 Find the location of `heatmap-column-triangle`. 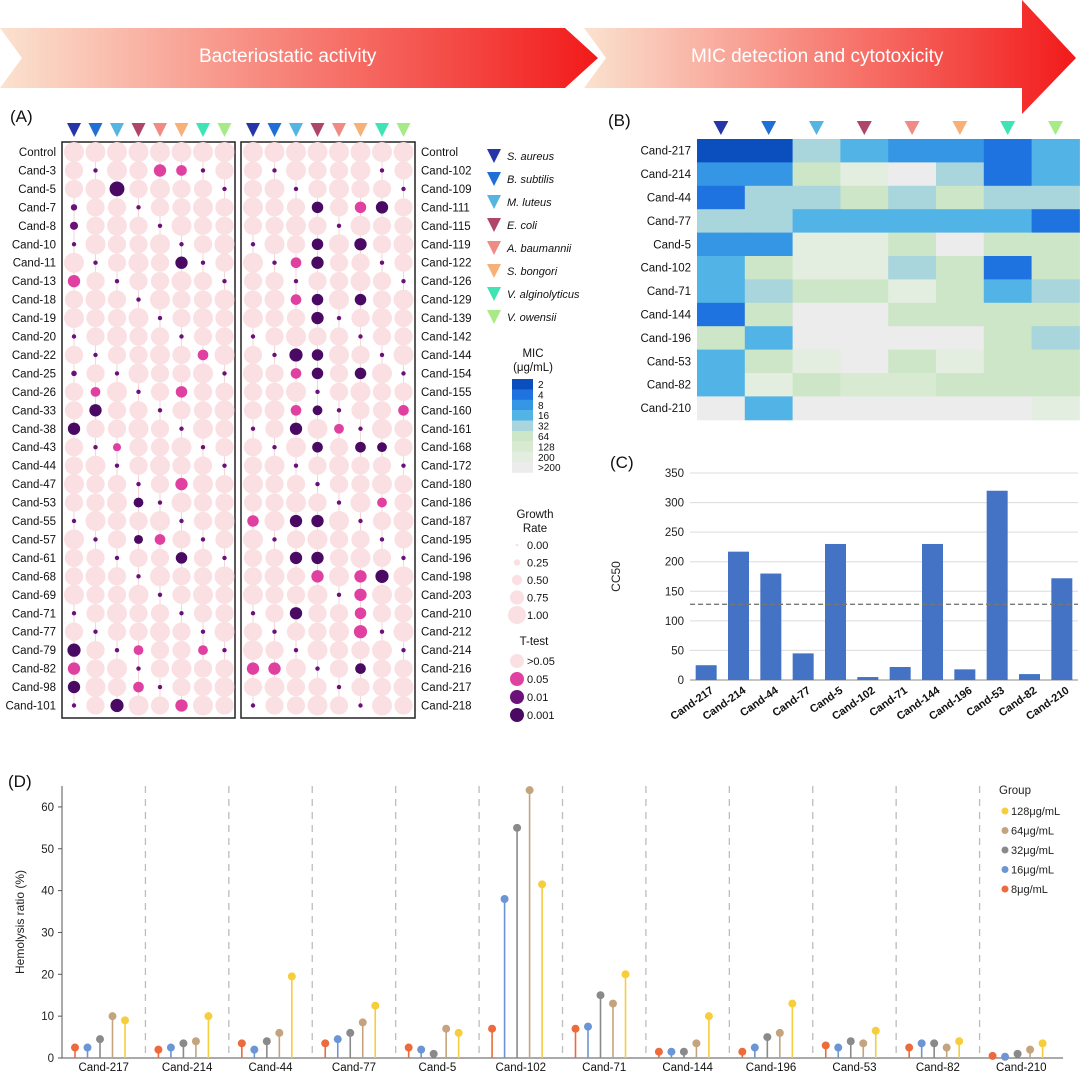

heatmap-column-triangle is located at coordinates (769, 128).